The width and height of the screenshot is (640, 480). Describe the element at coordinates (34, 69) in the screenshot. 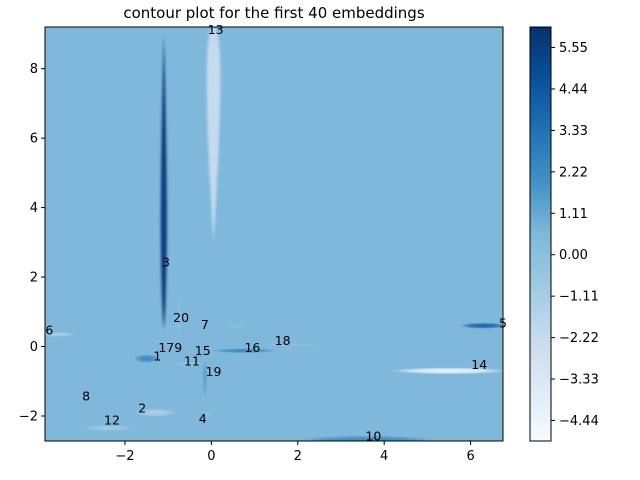

I see `y-tick-label: 8` at that location.